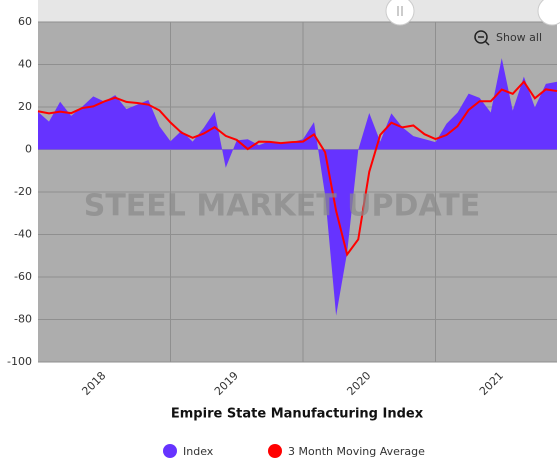  Describe the element at coordinates (282, 206) in the screenshot. I see `watermark: STEEL MARKET UPDATE` at that location.